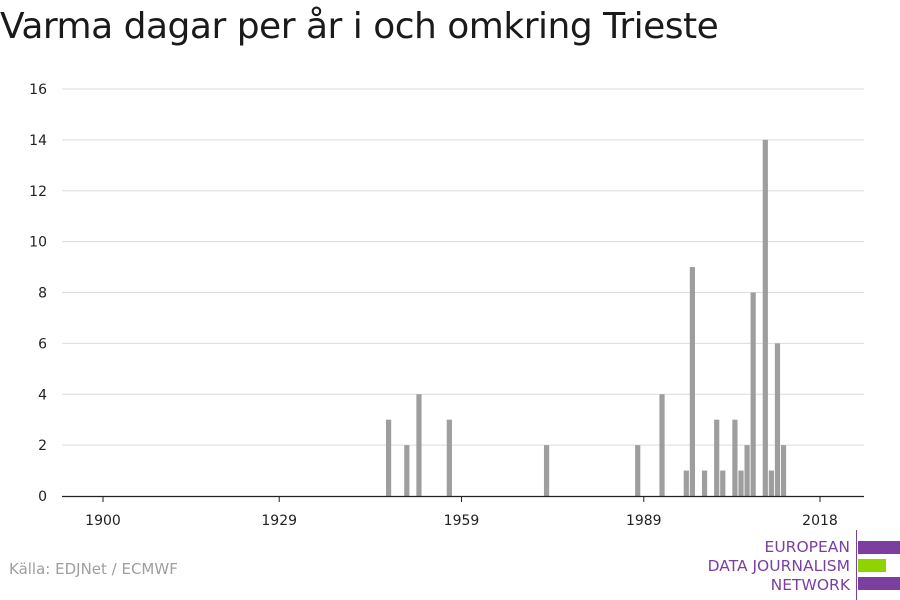 Image resolution: width=900 pixels, height=600 pixels. Describe the element at coordinates (778, 566) in the screenshot. I see `logo-line-2: DATA JOURNALISM` at that location.